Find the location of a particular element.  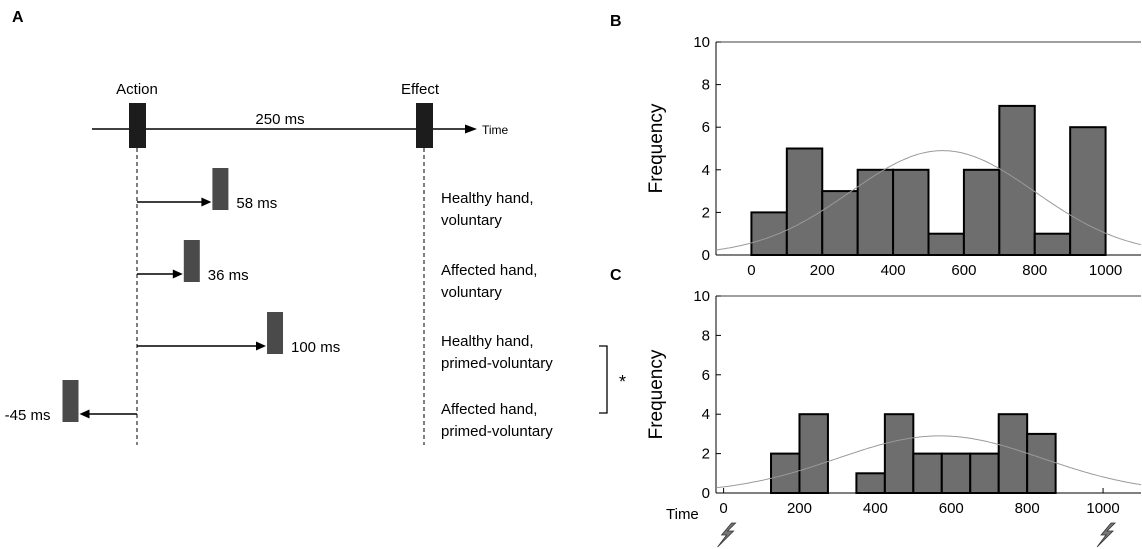

condition-row: -45 ms Affected hand, primed-voluntary is located at coordinates (279, 410).